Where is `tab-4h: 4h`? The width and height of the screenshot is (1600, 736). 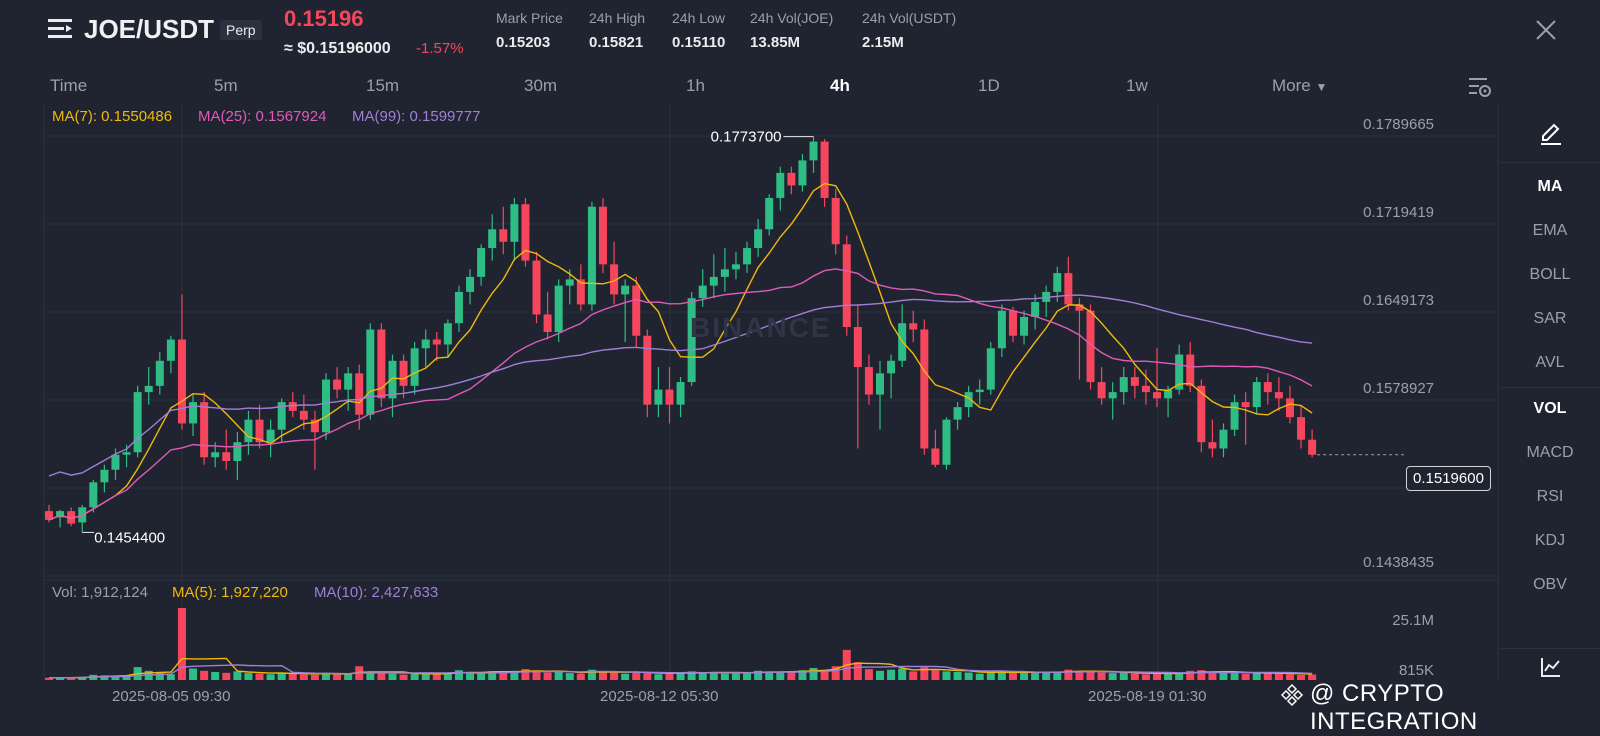
tab-4h: 4h is located at coordinates (840, 85).